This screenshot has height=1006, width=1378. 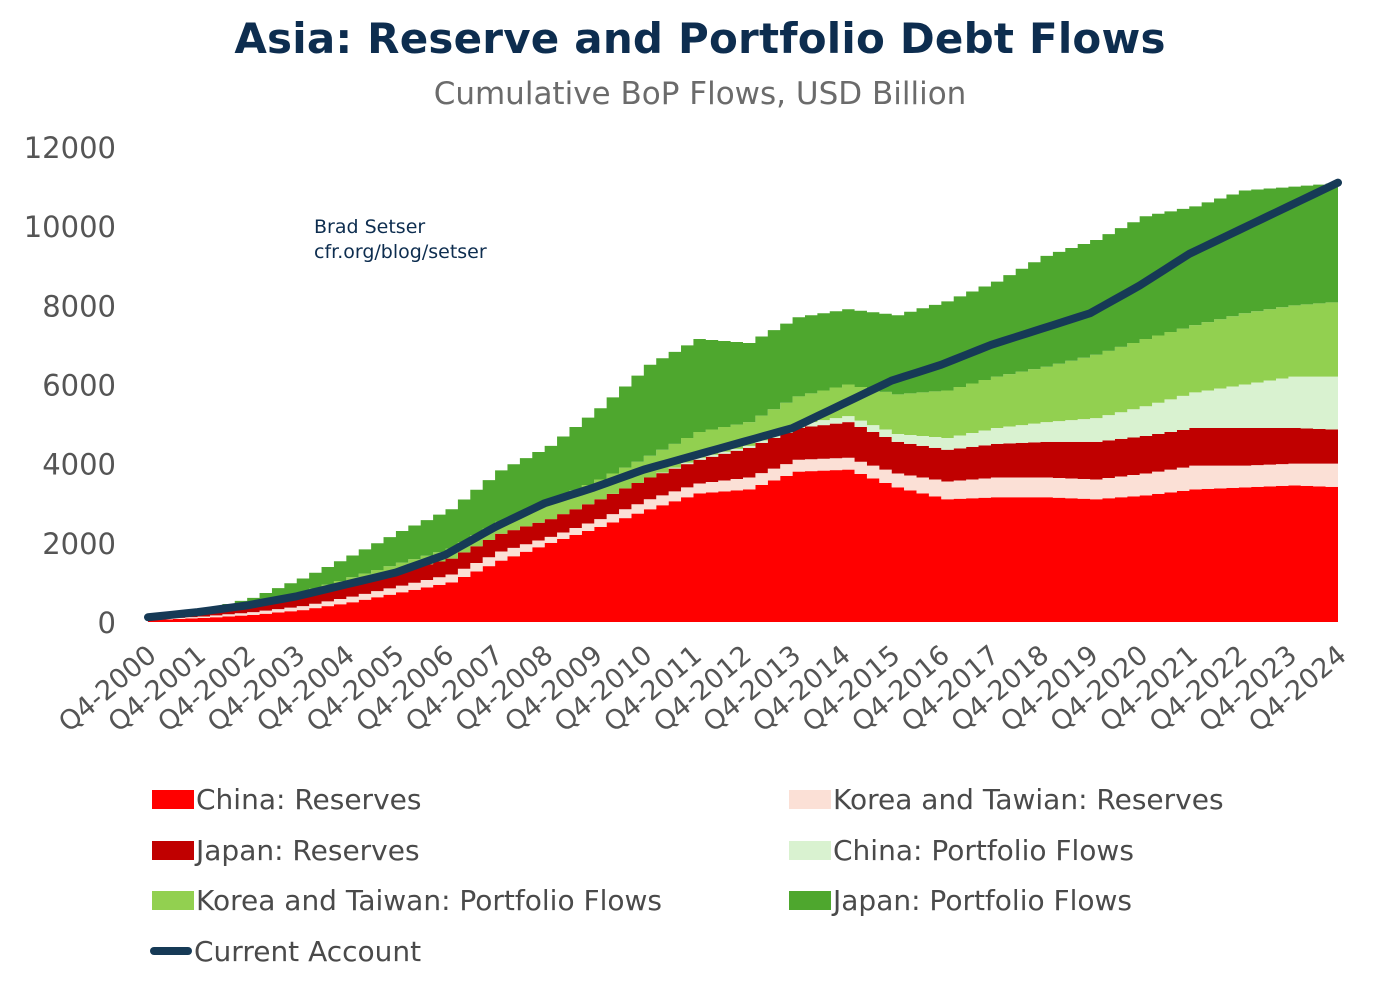 What do you see at coordinates (79, 465) in the screenshot?
I see `y-tick-label: 4000` at bounding box center [79, 465].